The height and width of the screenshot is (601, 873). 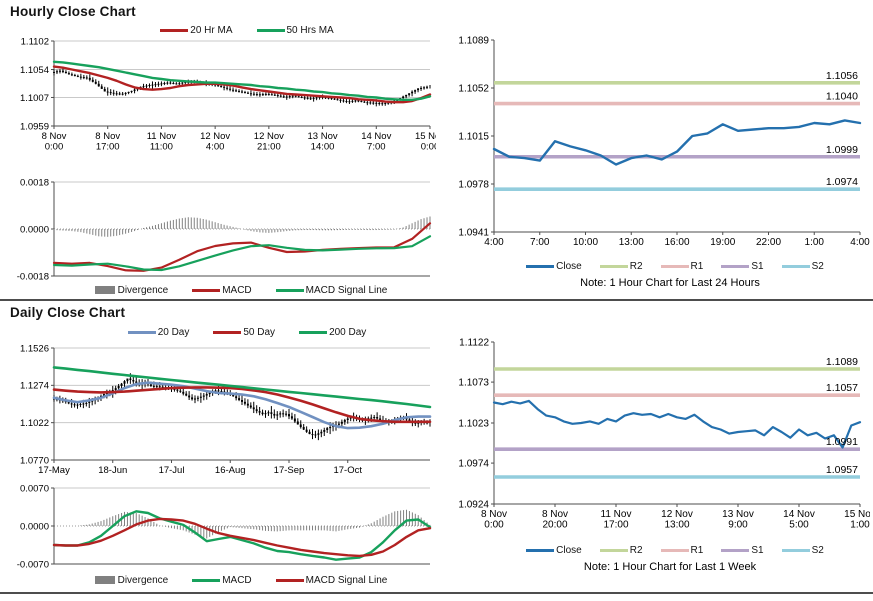 I want to click on svg-text: 1.1122, so click(x=474, y=342).